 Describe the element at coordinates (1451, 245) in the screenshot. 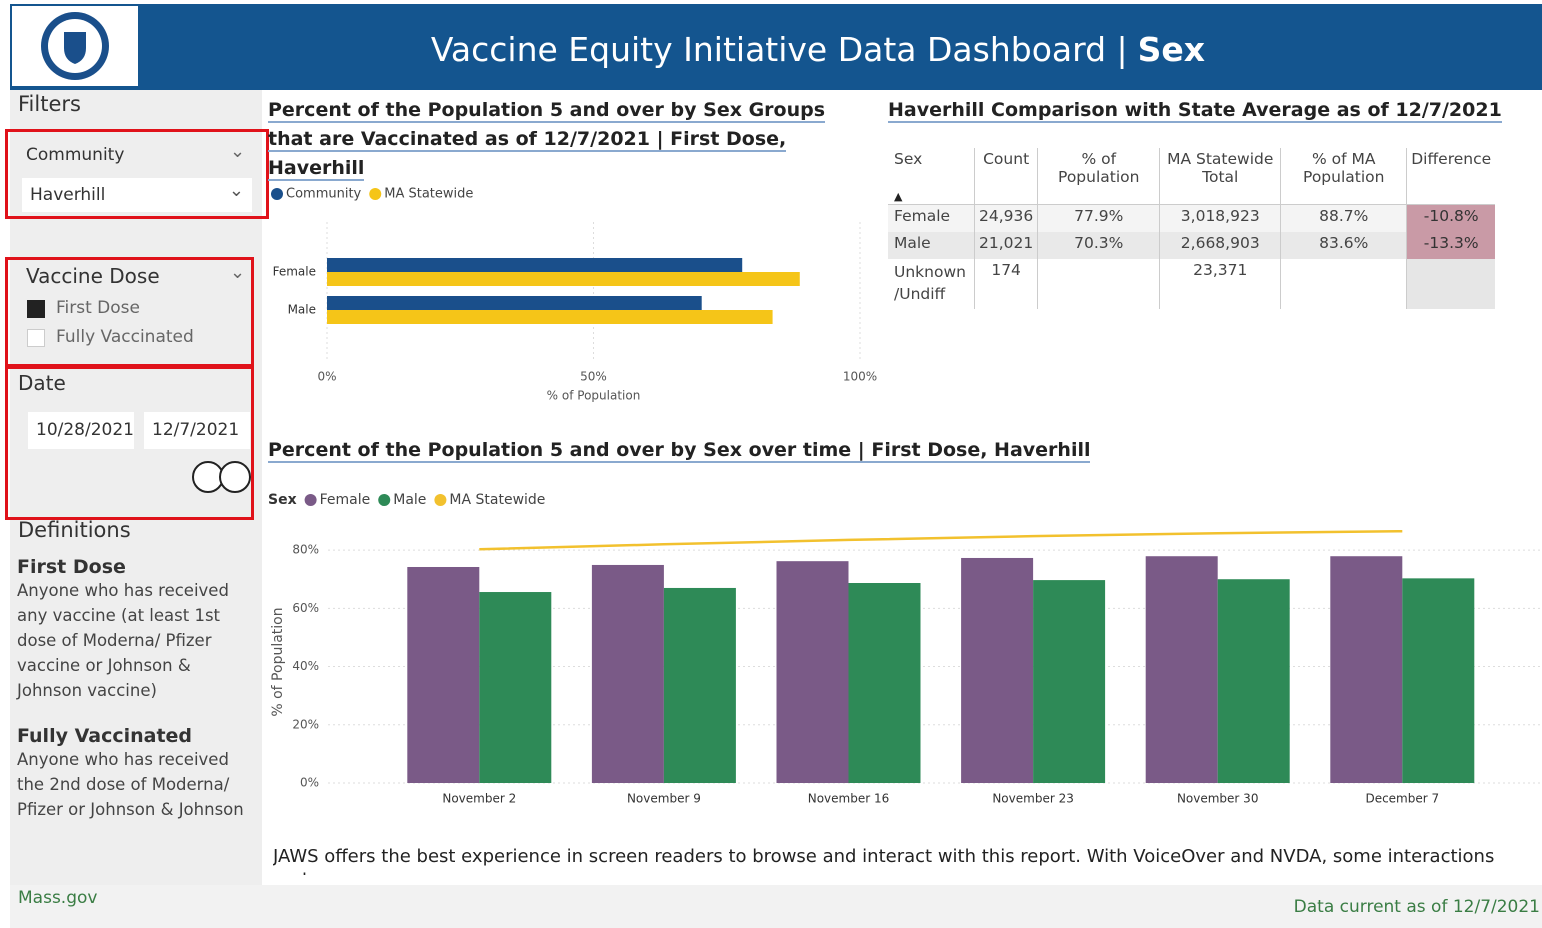

I see `table-cell: -13.3%` at that location.